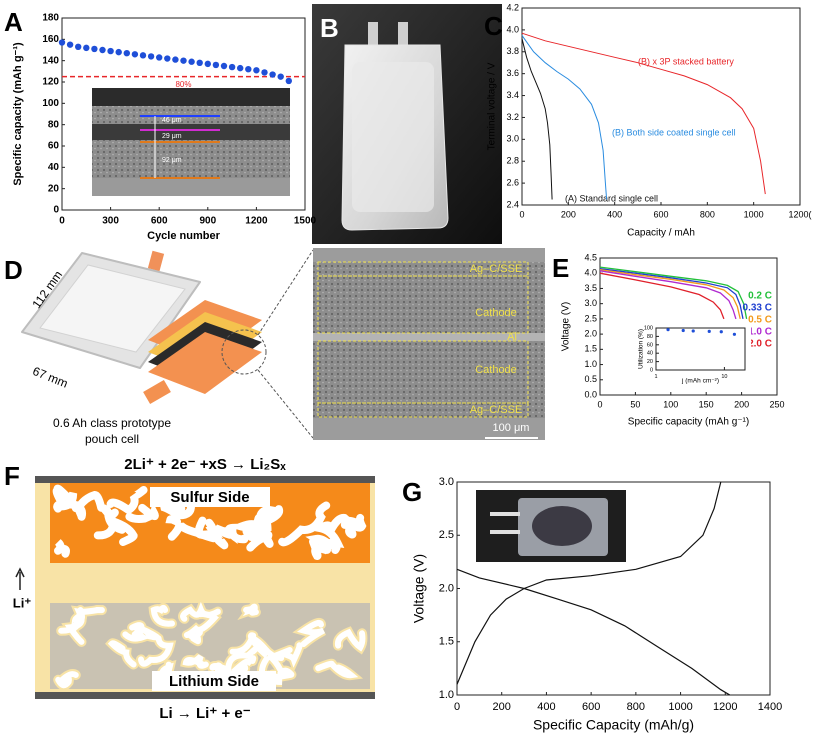  Describe the element at coordinates (172, 136) in the screenshot. I see `inset-label: 29 μm` at that location.